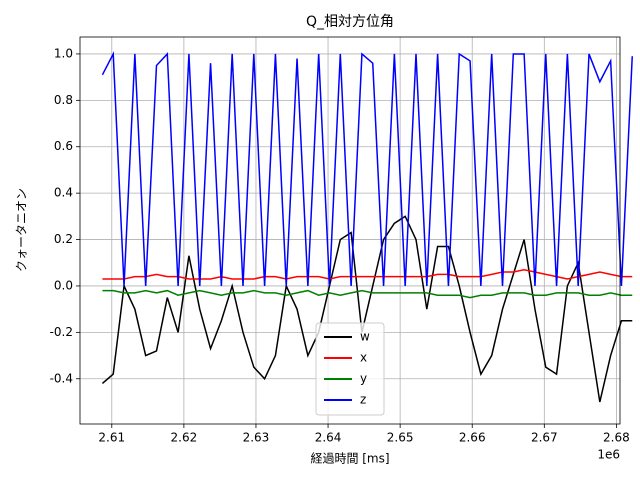 The image size is (640, 480). What do you see at coordinates (22, 230) in the screenshot?
I see `y-axis-label: クォータニオン` at bounding box center [22, 230].